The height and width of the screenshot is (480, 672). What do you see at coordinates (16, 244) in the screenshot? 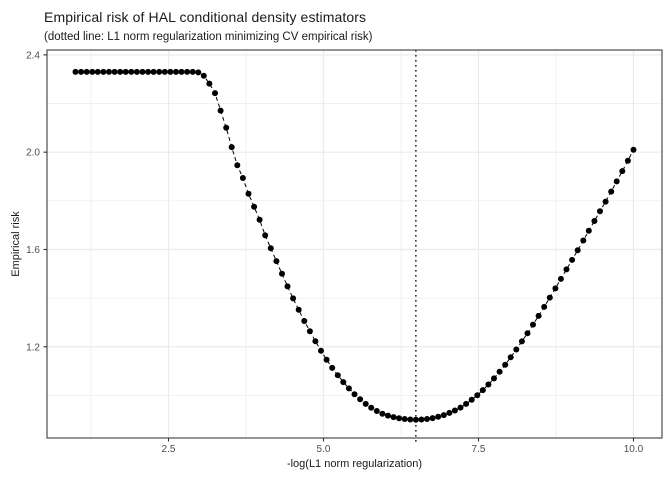
I see `y-axis-title: Empirical risk` at bounding box center [16, 244].